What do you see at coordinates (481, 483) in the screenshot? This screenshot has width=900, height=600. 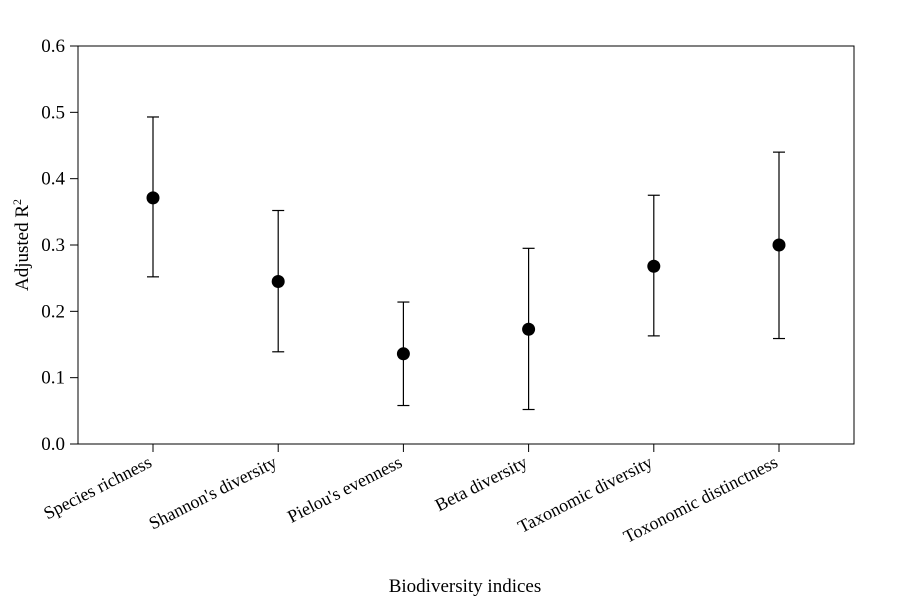 I see `x-tick-label: Beta diversity` at bounding box center [481, 483].